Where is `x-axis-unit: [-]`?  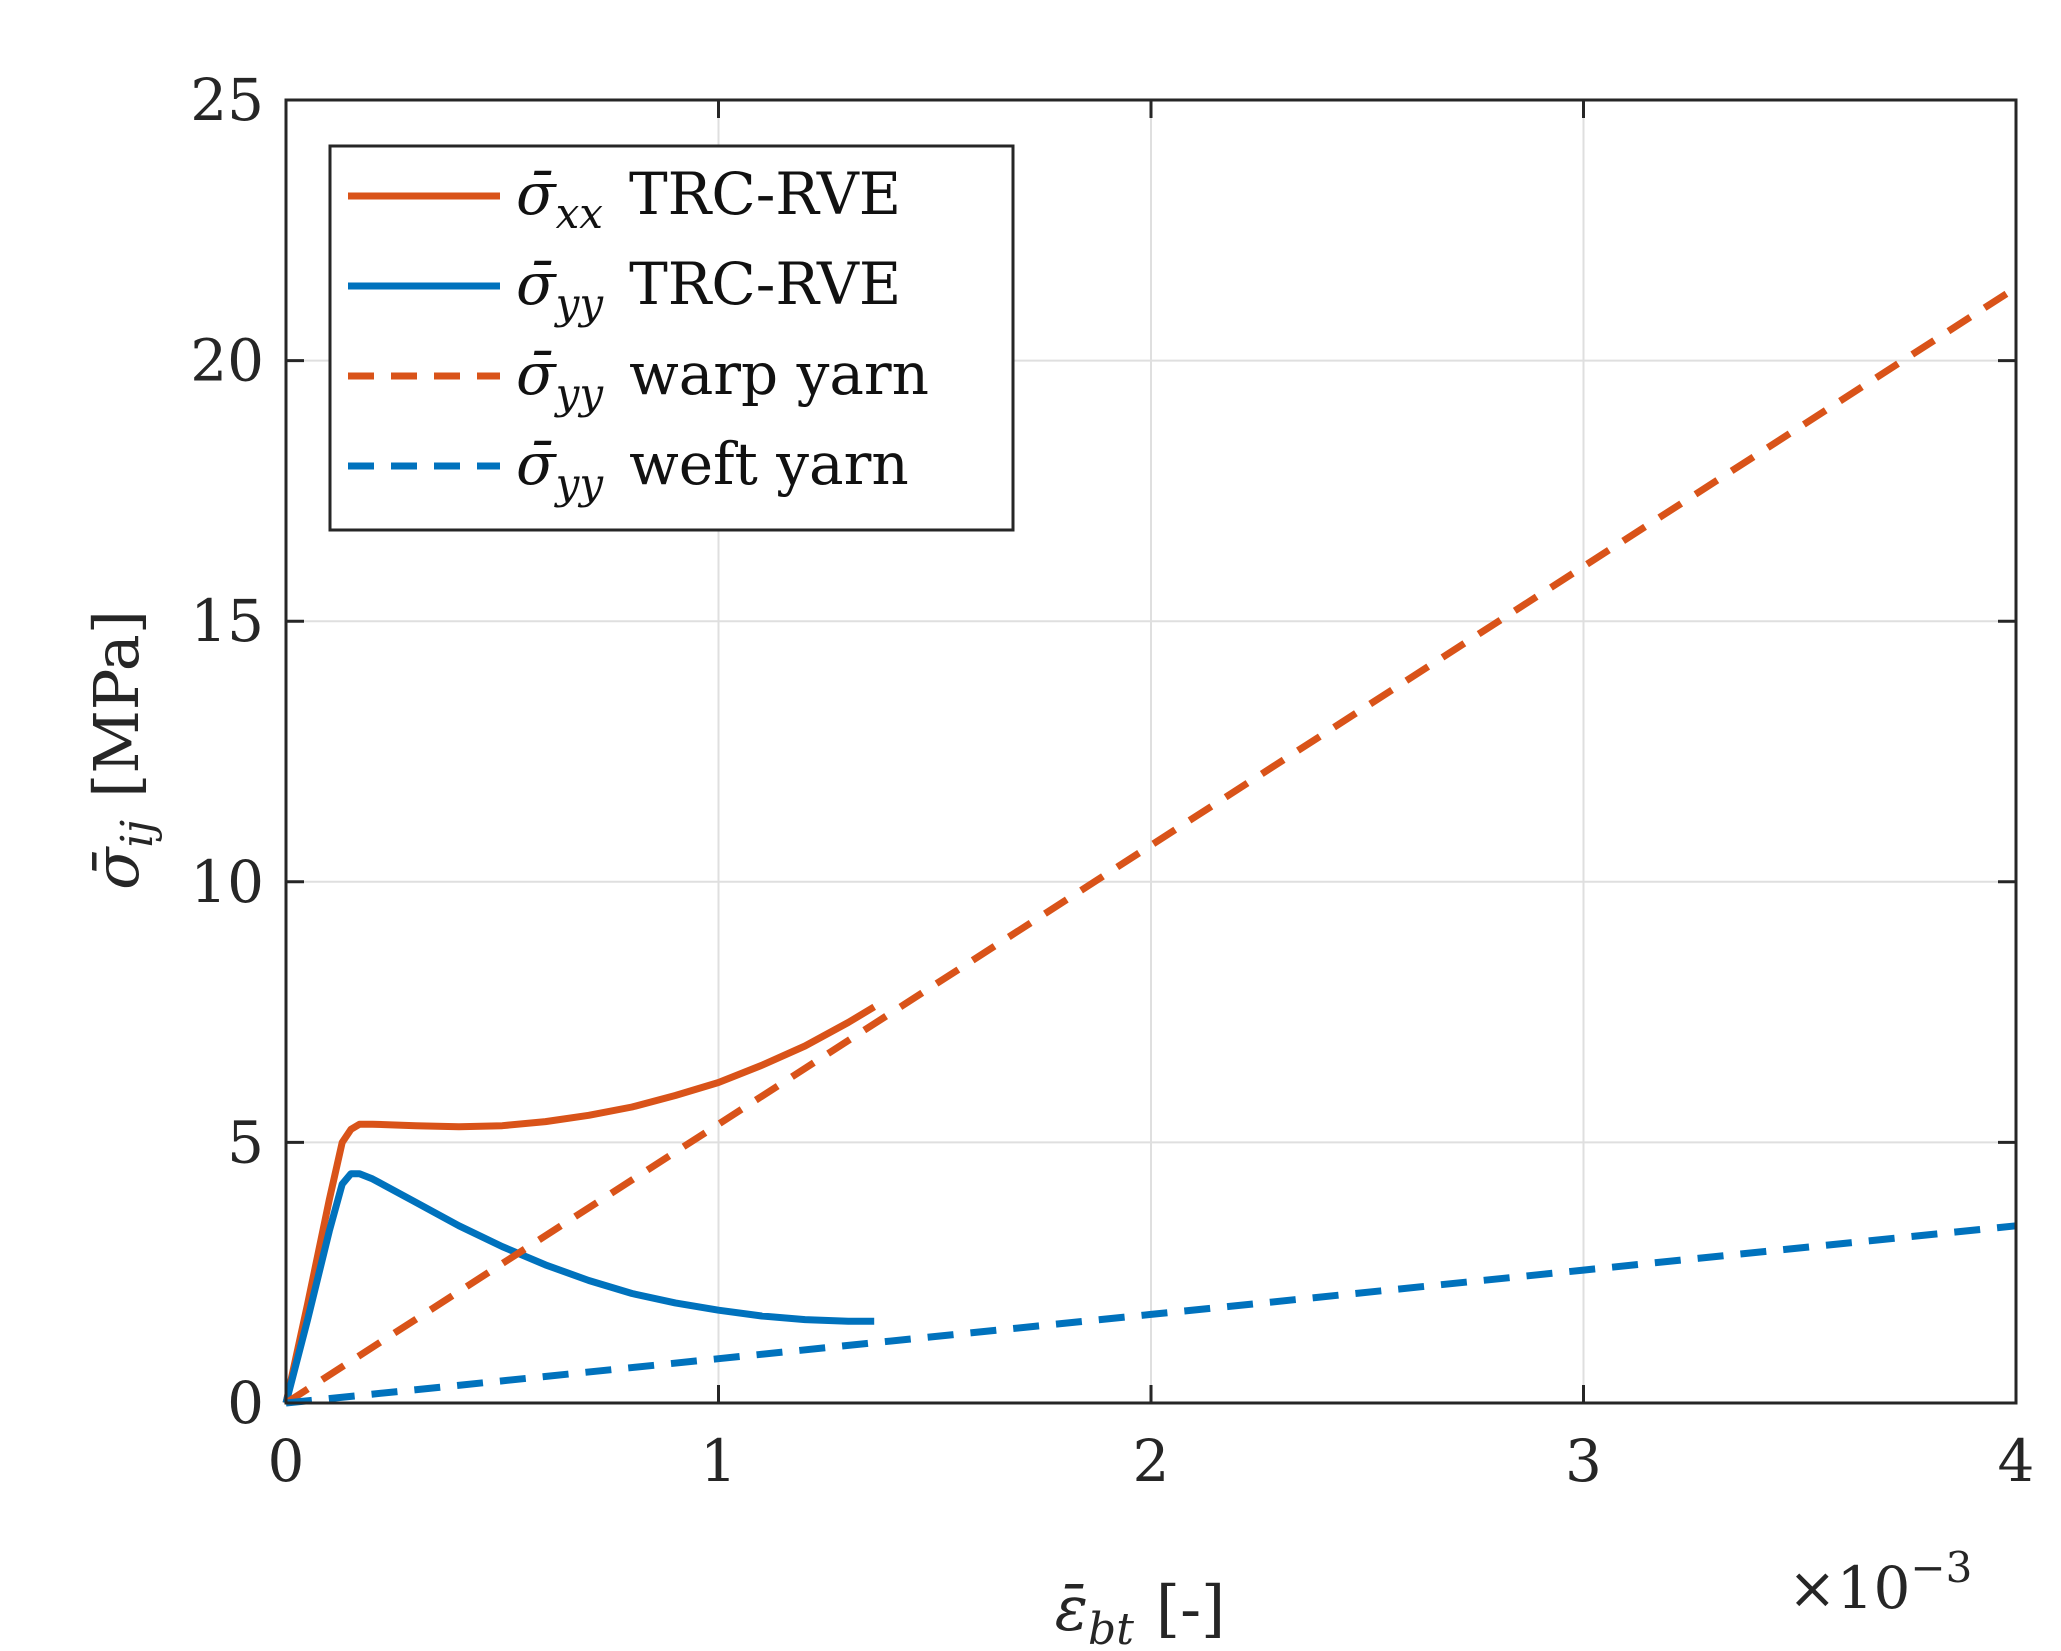 x-axis-unit: [-] is located at coordinates (1190, 1608).